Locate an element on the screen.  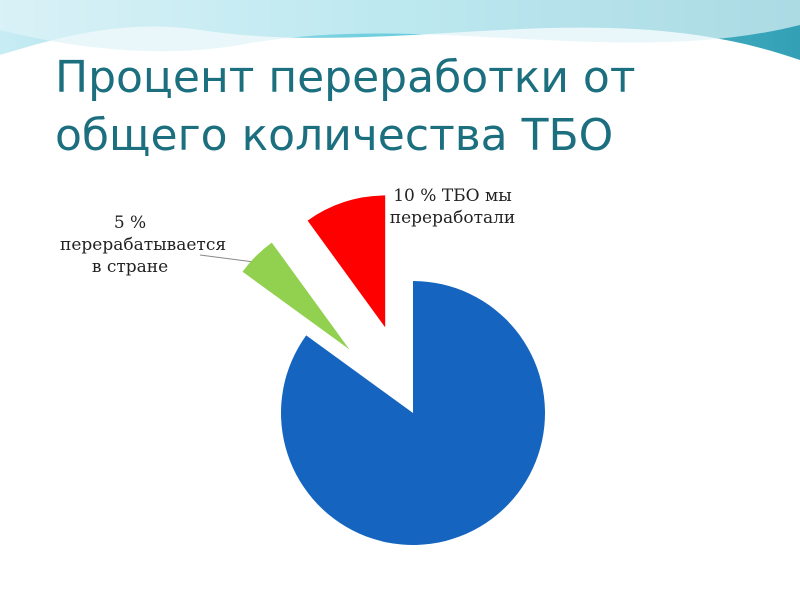
title-line: Процент переработки от is located at coordinates (345, 77).